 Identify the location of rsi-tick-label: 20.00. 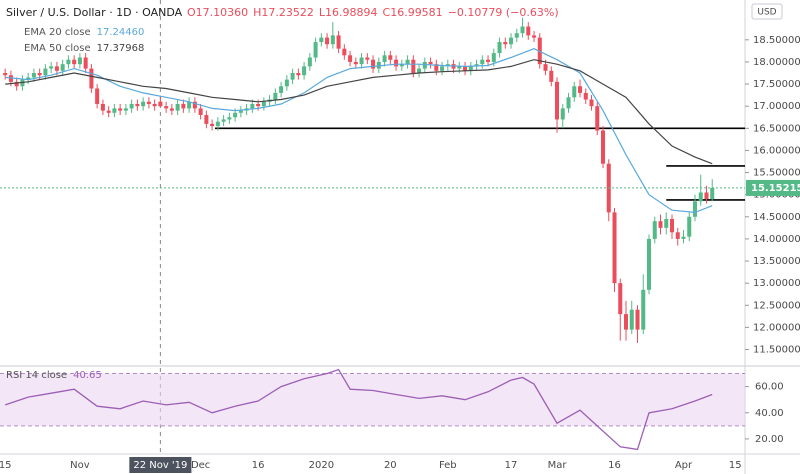
(769, 439).